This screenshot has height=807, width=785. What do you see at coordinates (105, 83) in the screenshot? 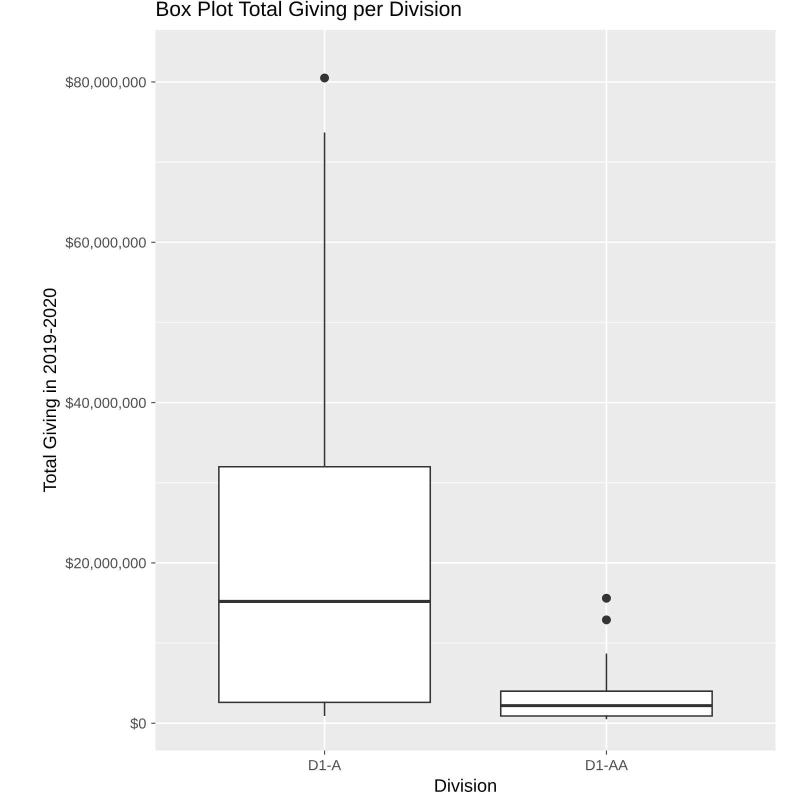
I see `y-tick-label: $80,000,000` at bounding box center [105, 83].